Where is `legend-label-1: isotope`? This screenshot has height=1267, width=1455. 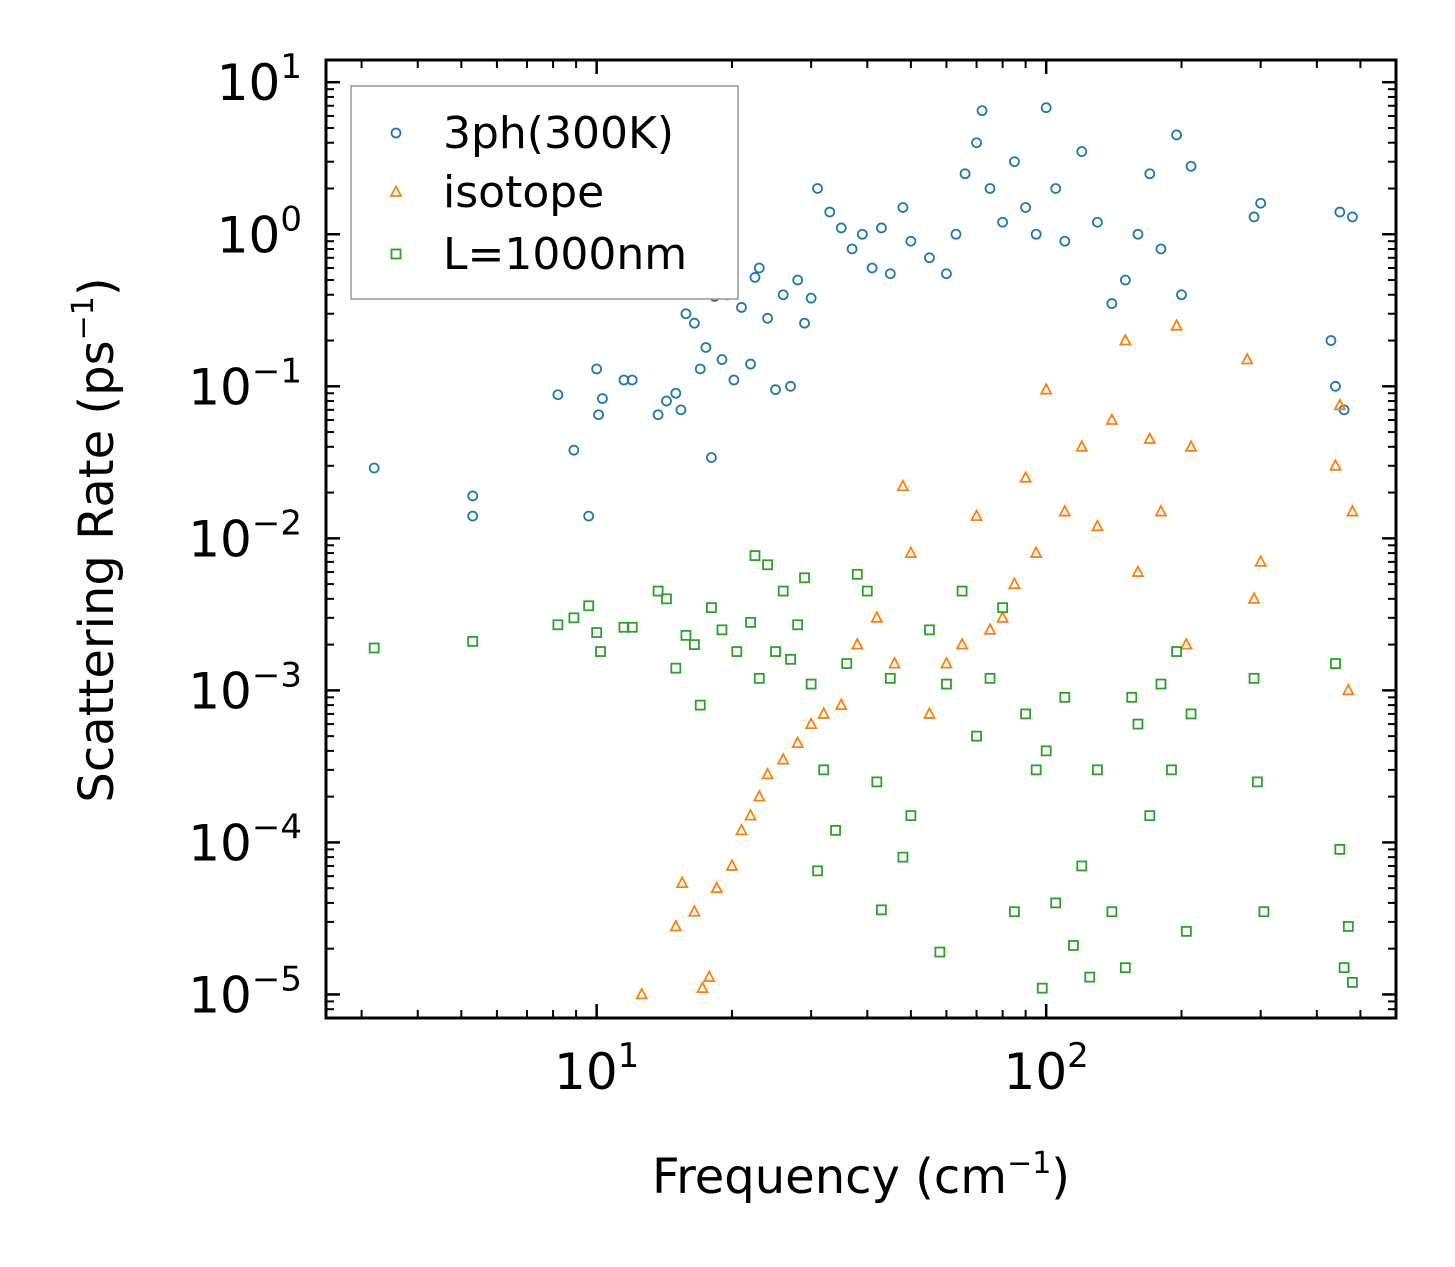 legend-label-1: isotope is located at coordinates (523, 192).